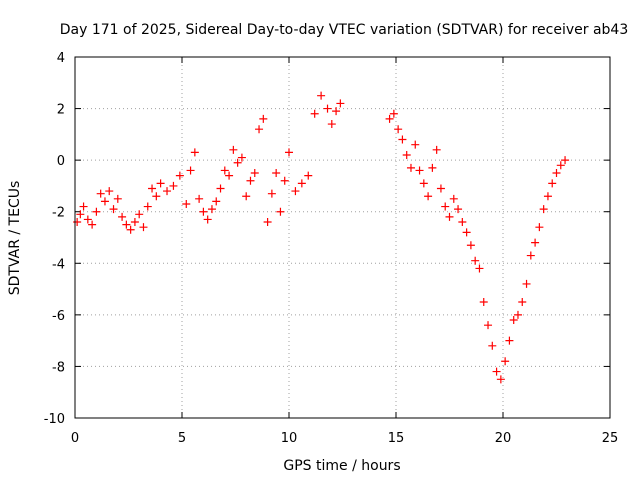  I want to click on y-tick-label: -6, so click(58, 316).